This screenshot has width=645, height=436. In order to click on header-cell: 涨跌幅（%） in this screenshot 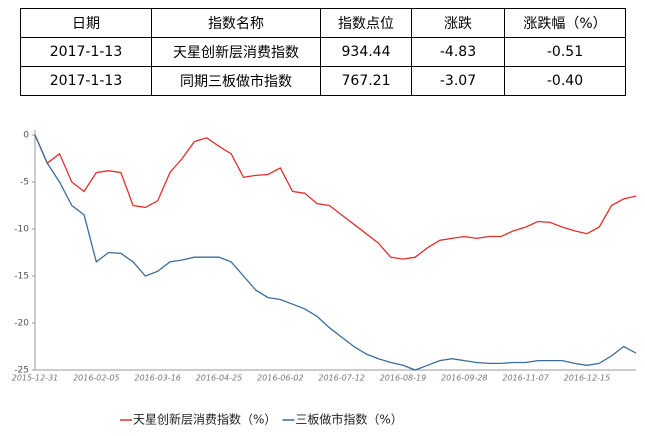, I will do `click(565, 23)`.